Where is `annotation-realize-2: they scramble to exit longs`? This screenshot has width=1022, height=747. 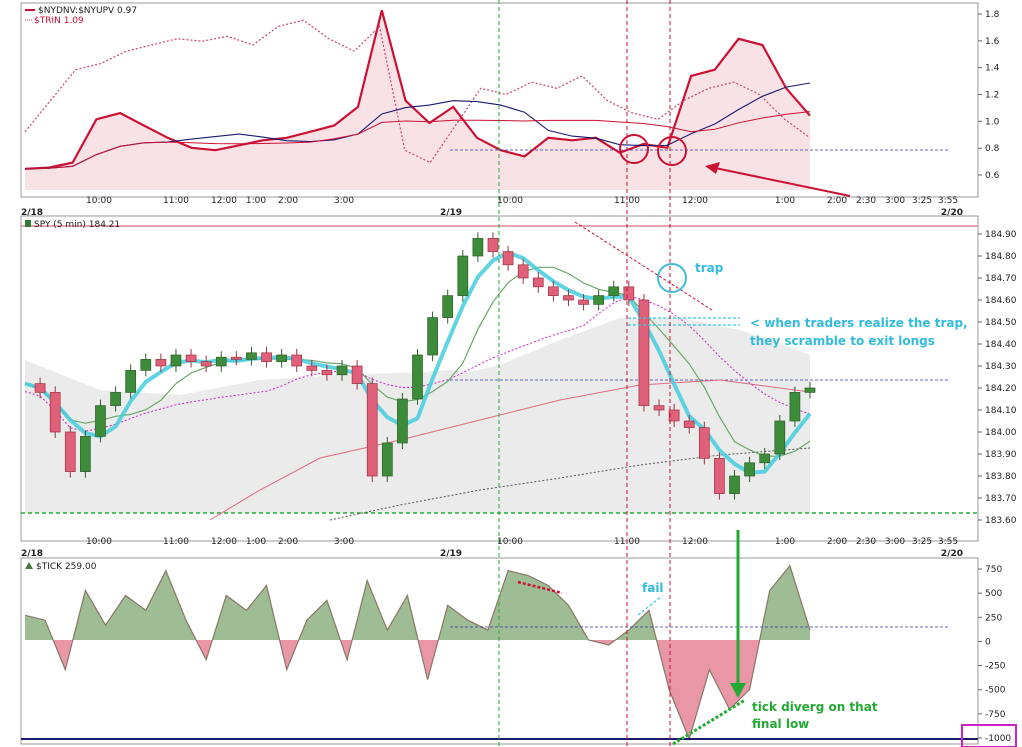 annotation-realize-2: they scramble to exit longs is located at coordinates (842, 341).